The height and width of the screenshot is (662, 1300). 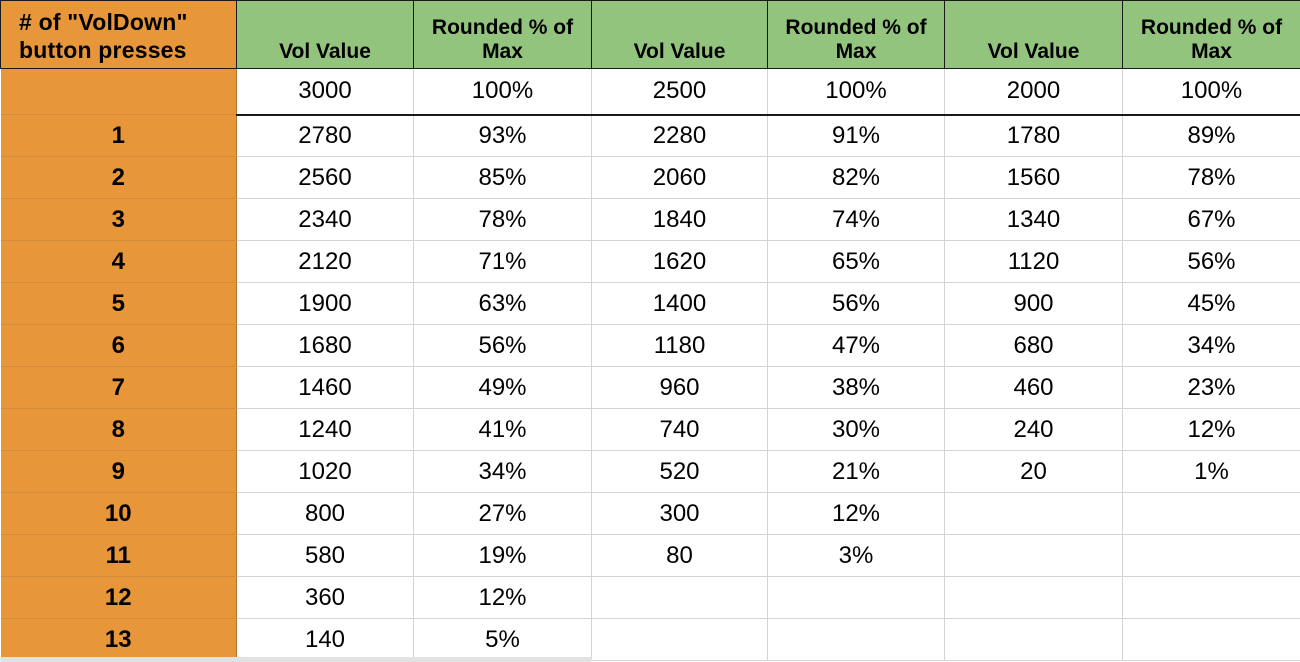 I want to click on vol-value-cell: 360, so click(x=325, y=597).